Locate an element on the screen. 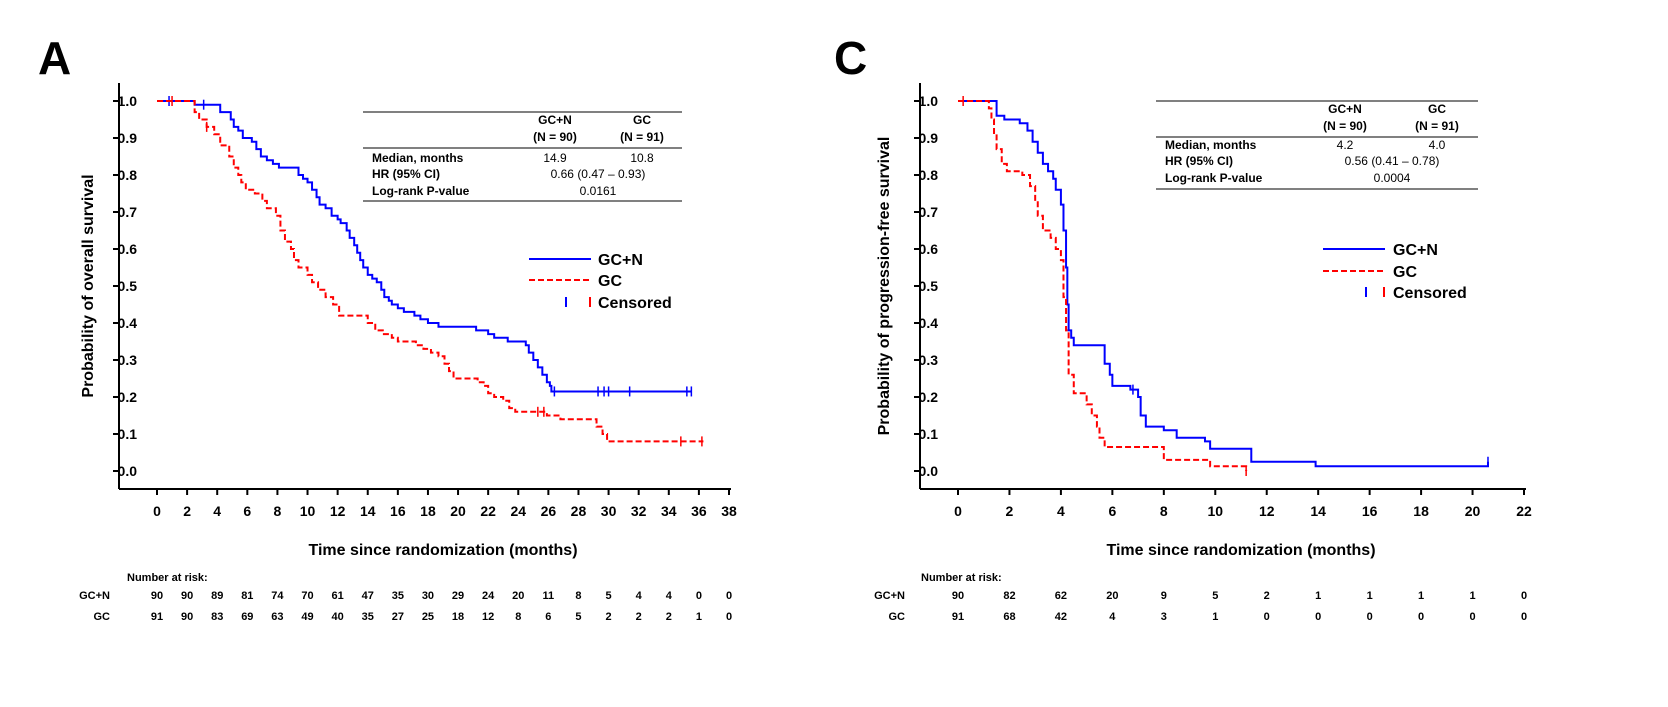 The image size is (1668, 707). table-cell: 0.0161 is located at coordinates (598, 191).